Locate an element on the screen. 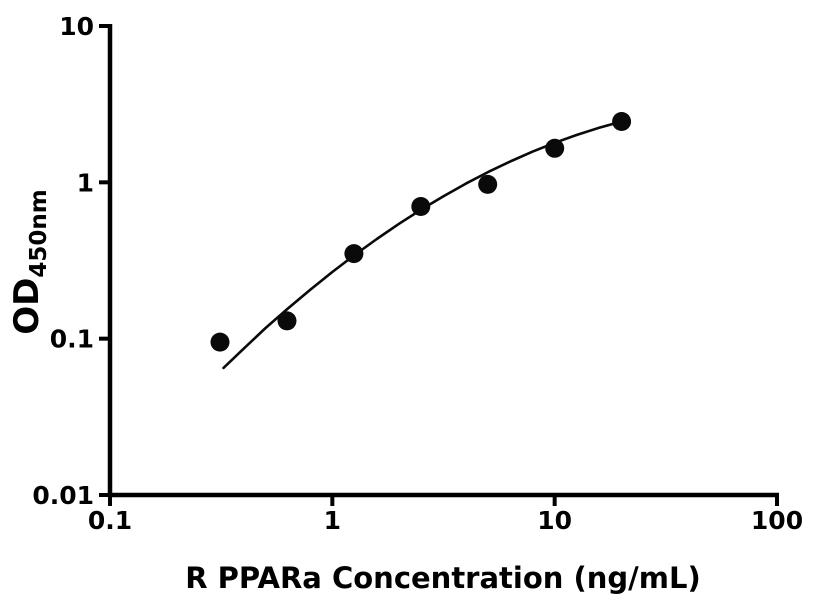 The width and height of the screenshot is (816, 612). y-tick-label: 10 is located at coordinates (76, 26).